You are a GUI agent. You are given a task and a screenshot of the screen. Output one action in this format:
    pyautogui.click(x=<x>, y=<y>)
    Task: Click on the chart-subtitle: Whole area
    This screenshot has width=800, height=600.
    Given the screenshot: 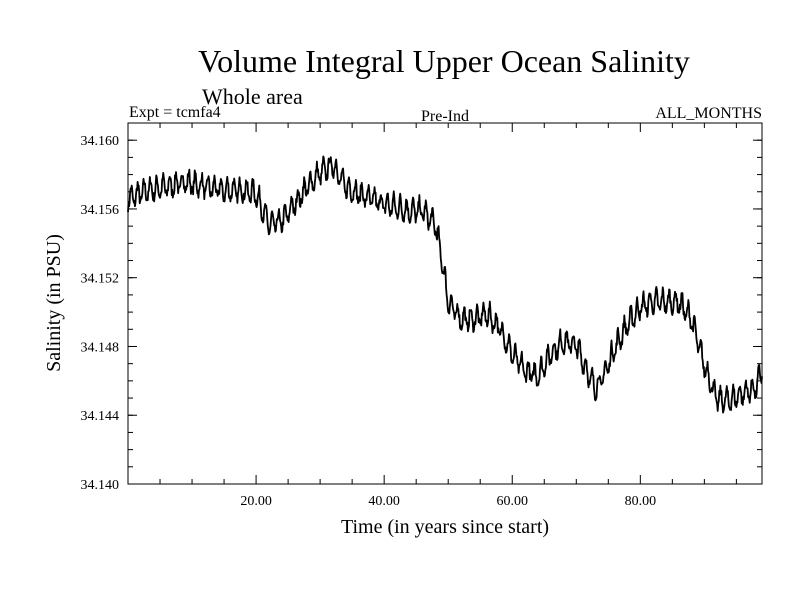 What is the action you would take?
    pyautogui.click(x=252, y=96)
    